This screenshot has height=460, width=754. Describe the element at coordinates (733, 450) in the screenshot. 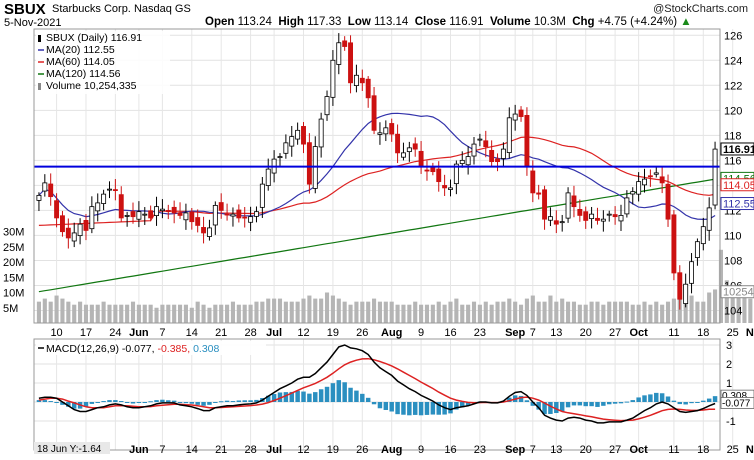

I see `macd-date-label: 25` at that location.